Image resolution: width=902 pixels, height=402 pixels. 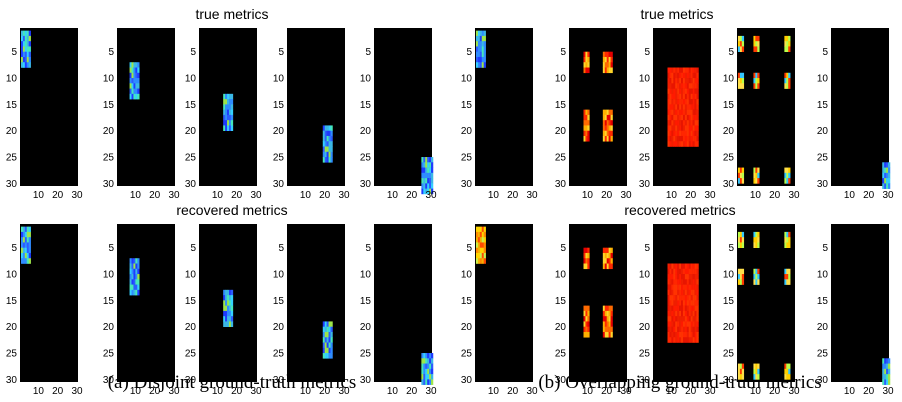 What do you see at coordinates (731, 248) in the screenshot?
I see `y-tick-label: 5` at bounding box center [731, 248].